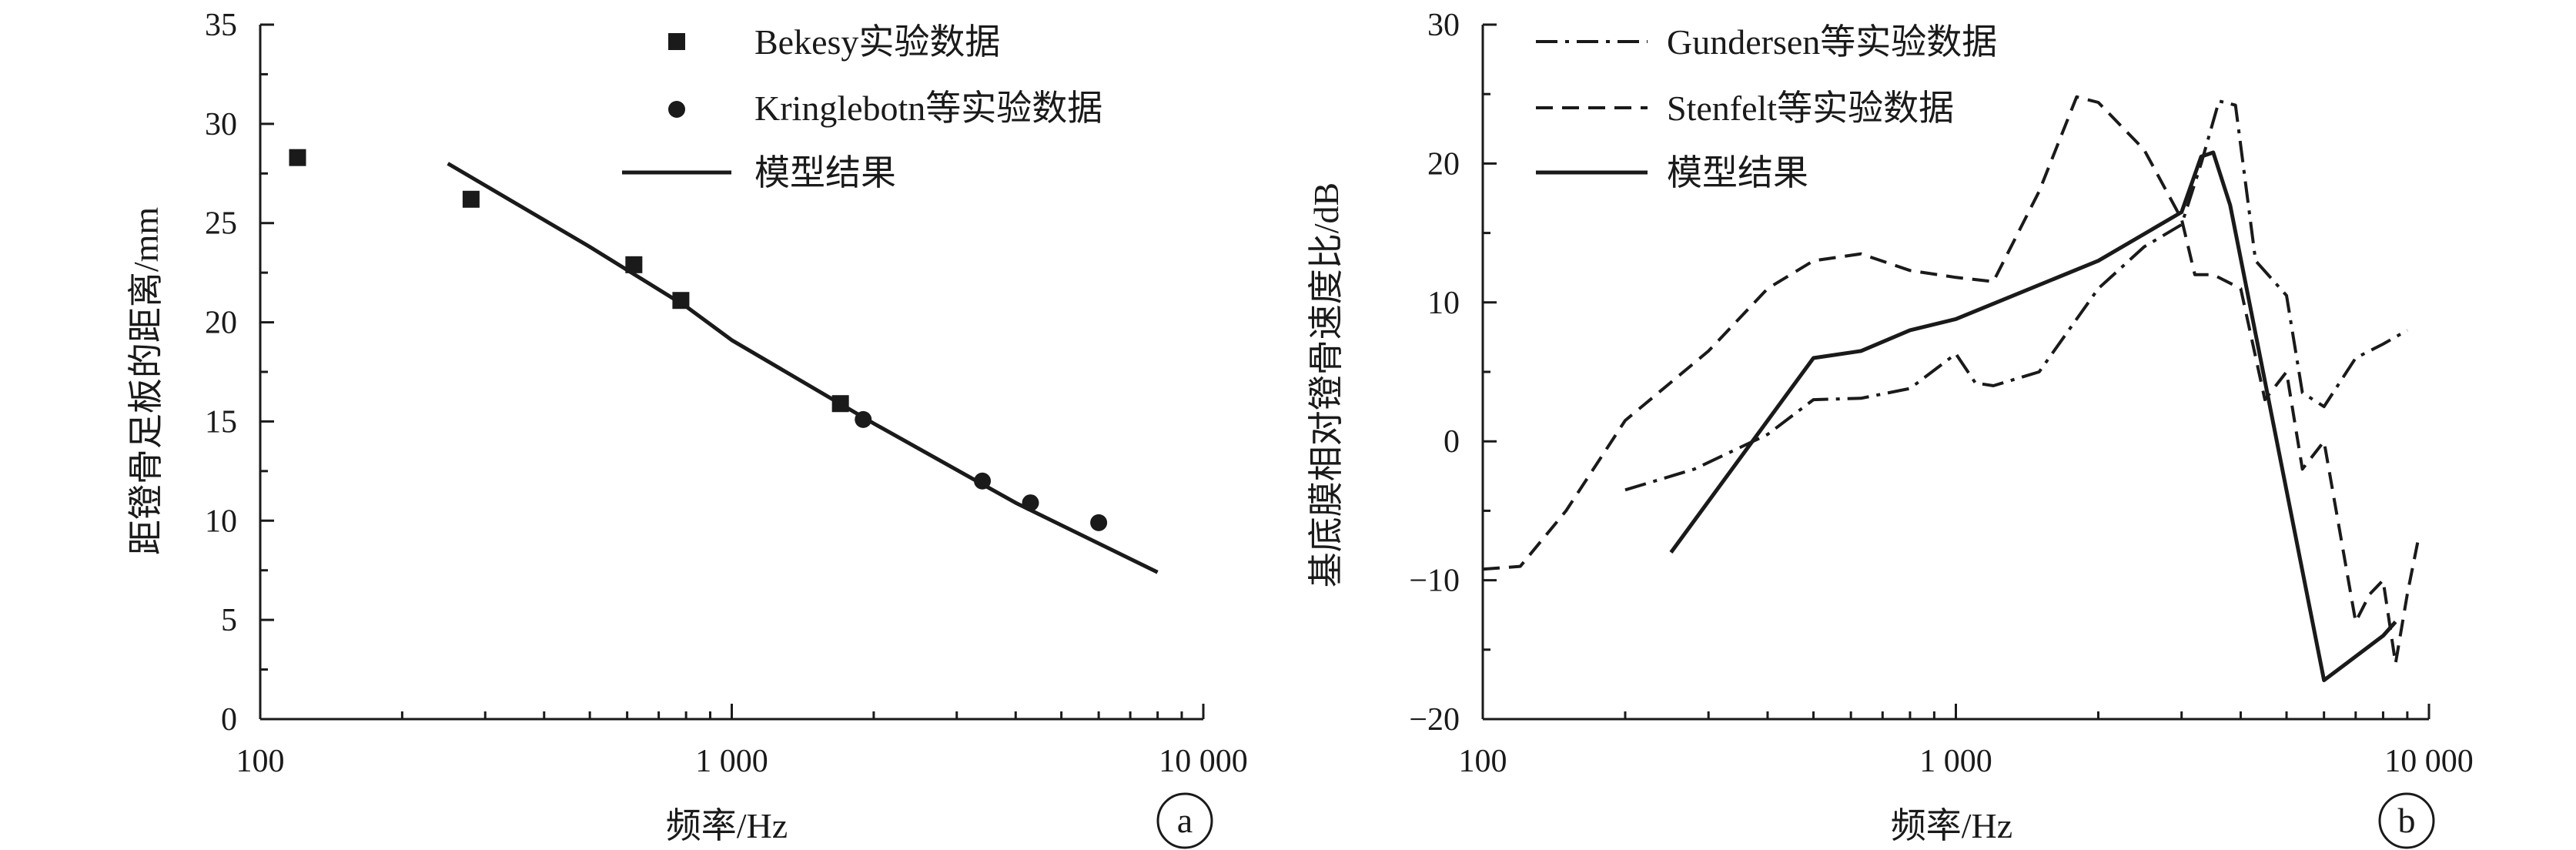 The width and height of the screenshot is (2576, 850). Describe the element at coordinates (825, 172) in the screenshot. I see `legend-label-model-a: 模型结果` at that location.